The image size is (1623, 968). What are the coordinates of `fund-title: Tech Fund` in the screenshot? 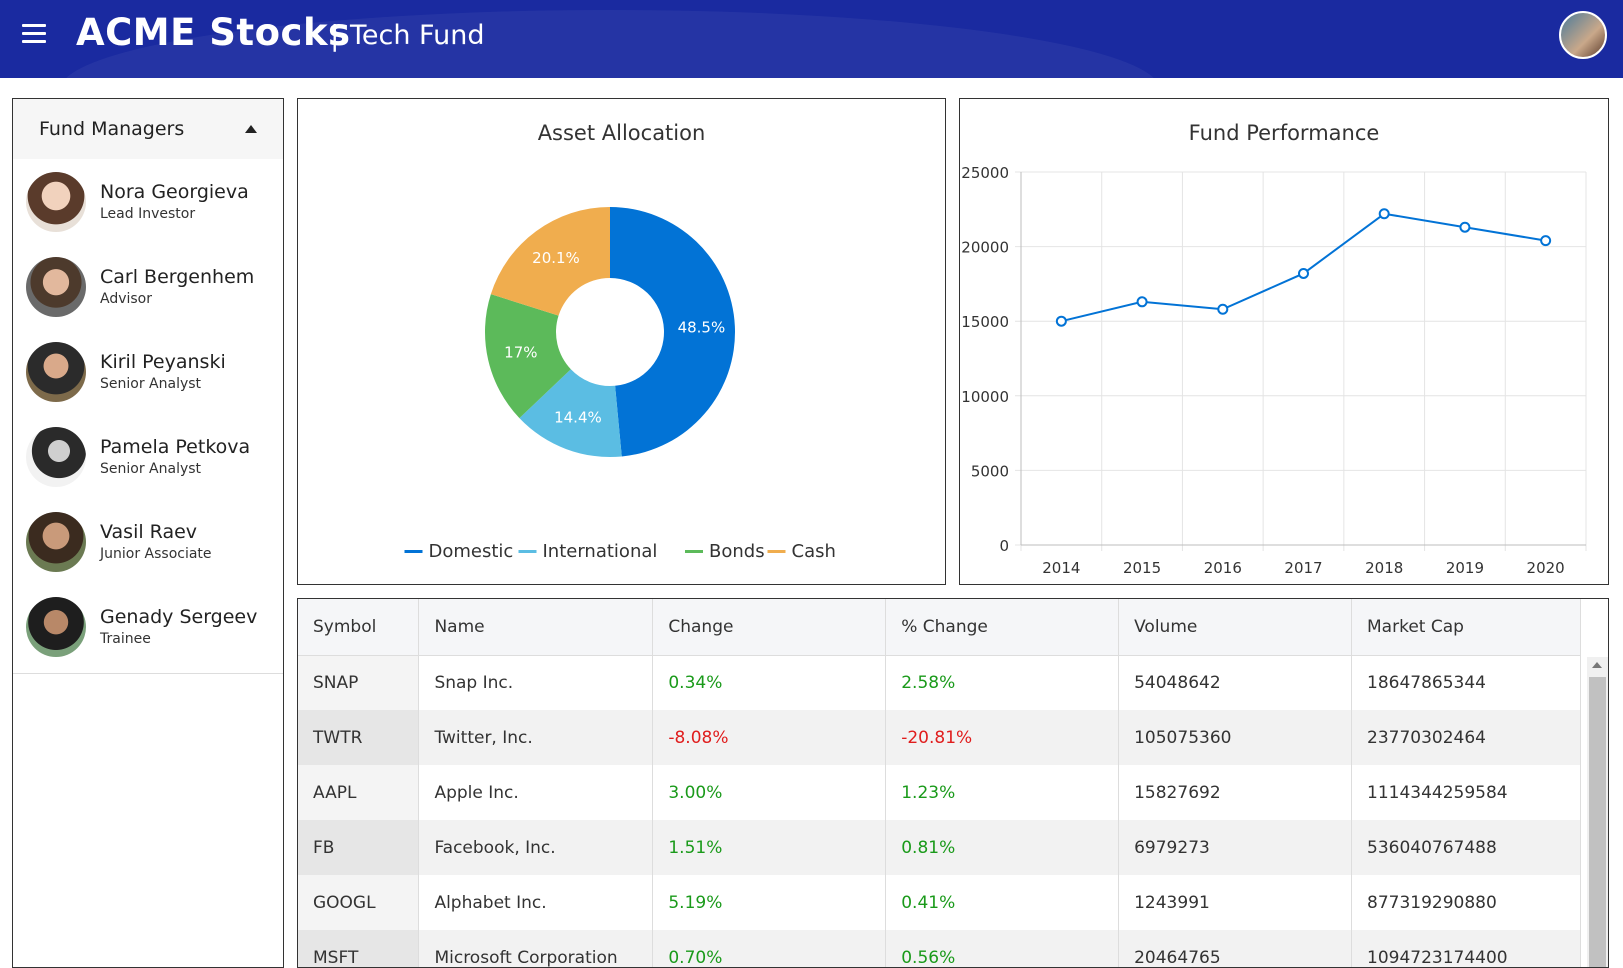 It's located at (417, 35).